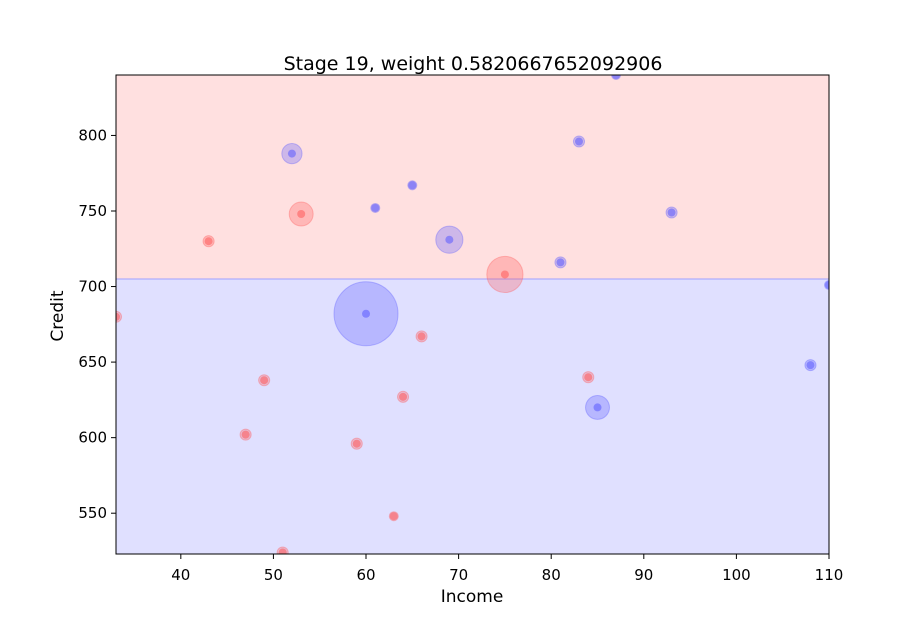 The height and width of the screenshot is (633, 921). Describe the element at coordinates (829, 575) in the screenshot. I see `x-tick-label: 110` at that location.